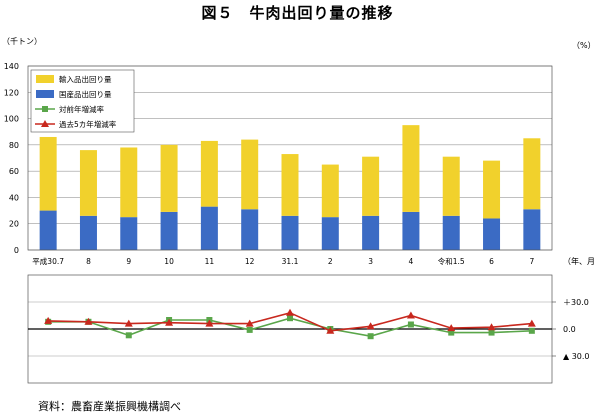 The image size is (595, 414). What do you see at coordinates (576, 302) in the screenshot?
I see `right-y-tick-label: ＋30.0` at bounding box center [576, 302].